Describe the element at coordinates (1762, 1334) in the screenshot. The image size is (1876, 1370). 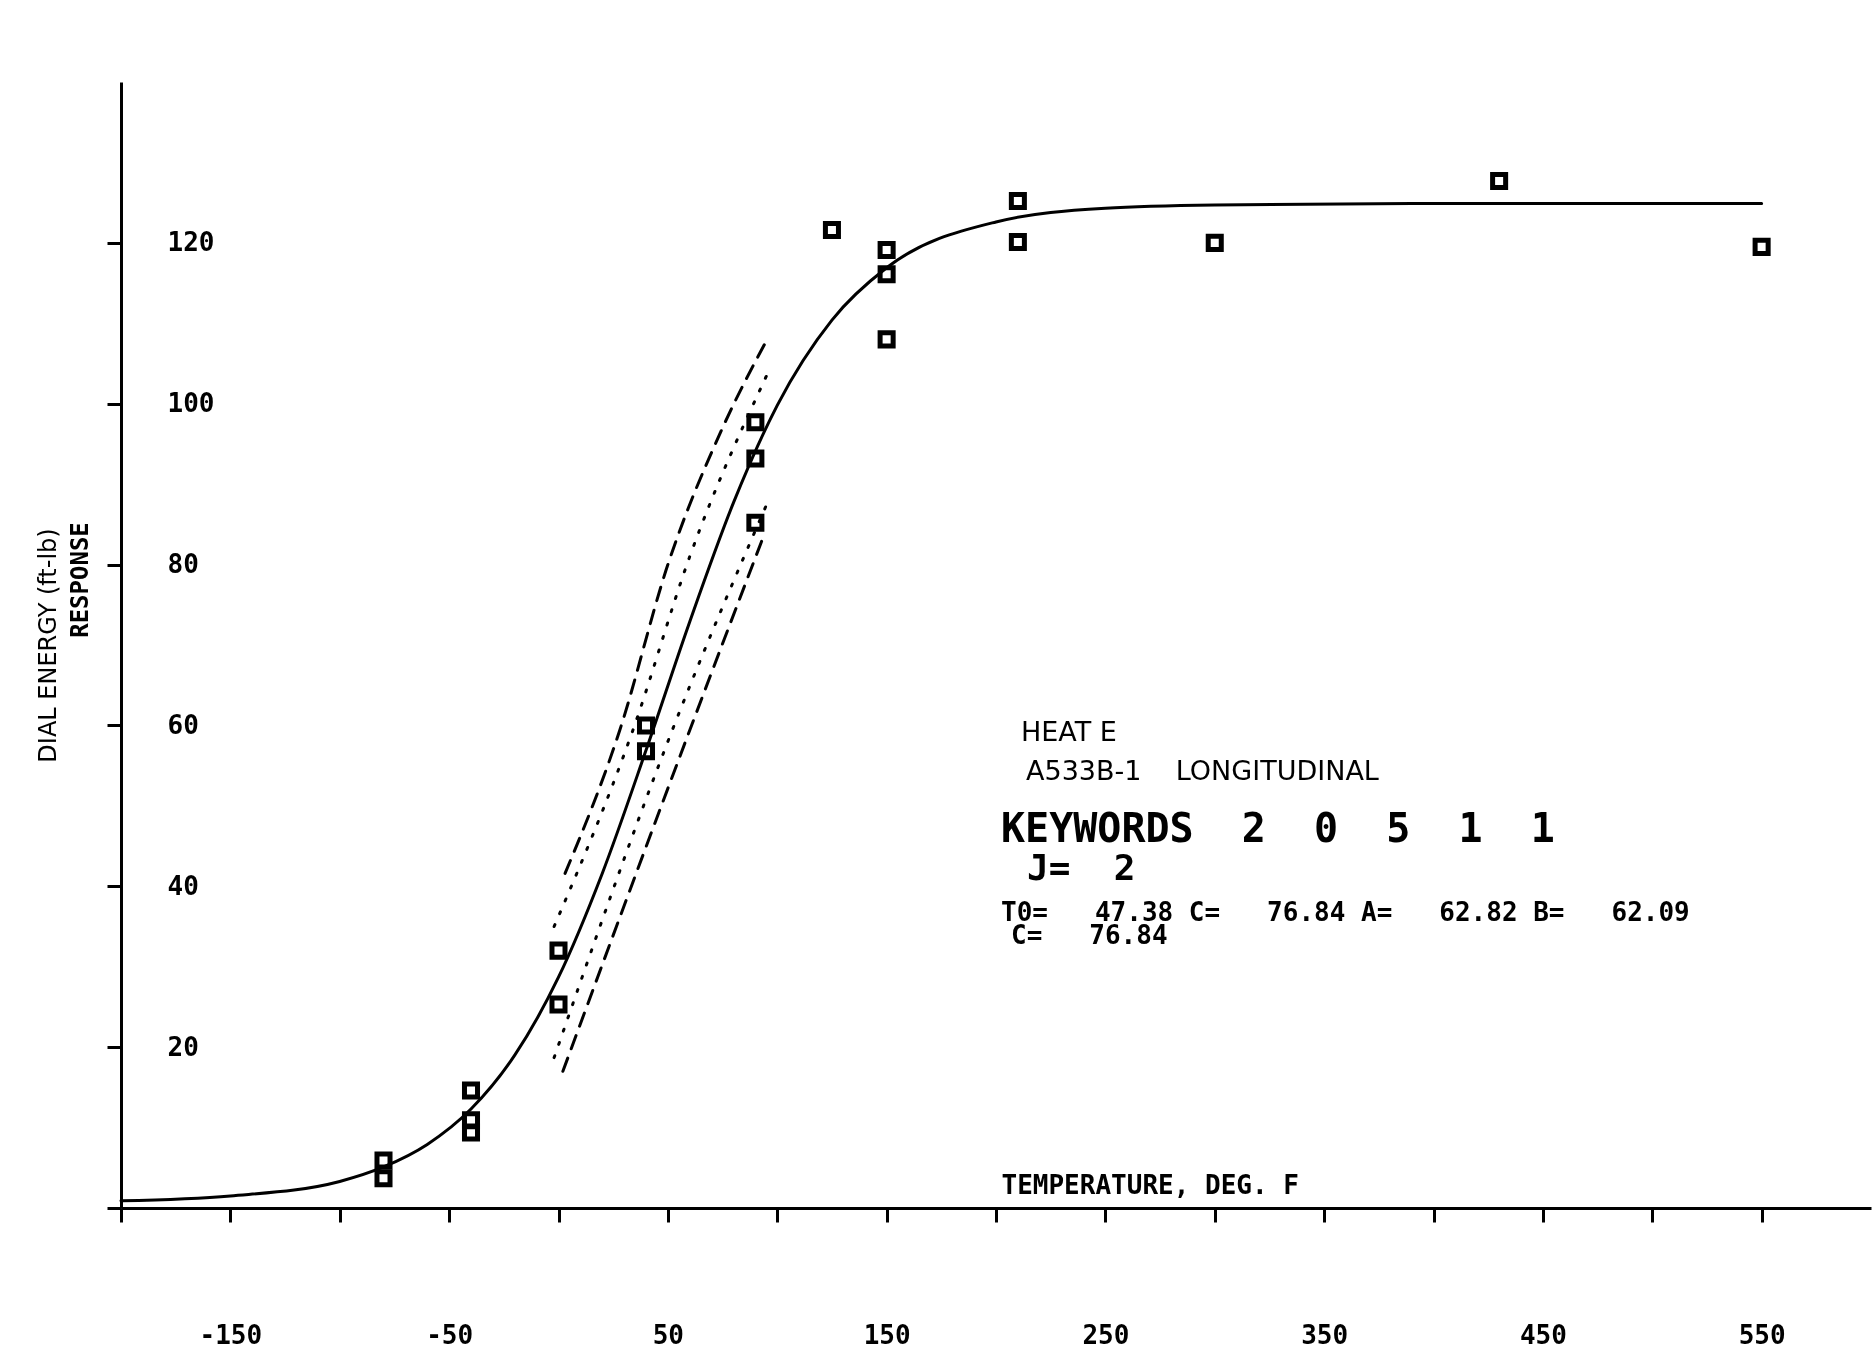
I see `x-tick-label: 550` at that location.